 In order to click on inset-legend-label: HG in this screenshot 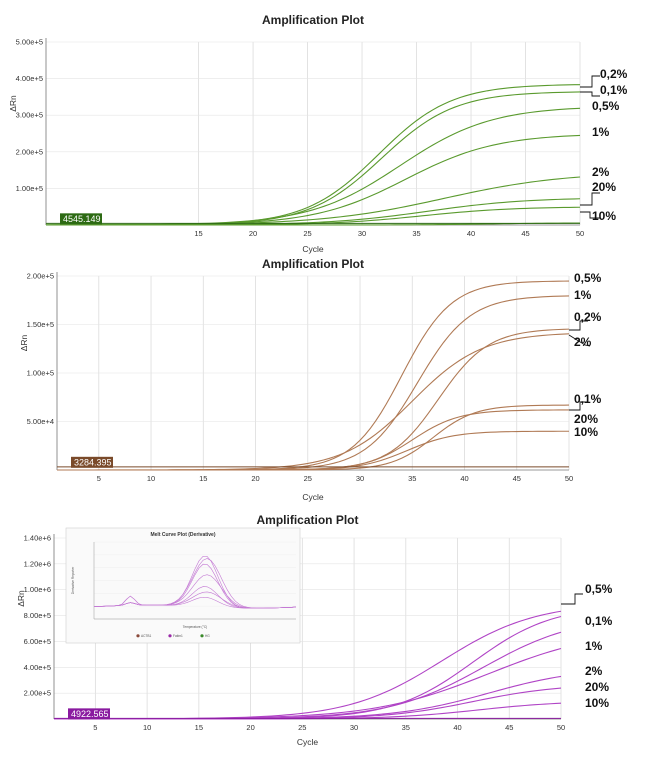, I will do `click(207, 636)`.